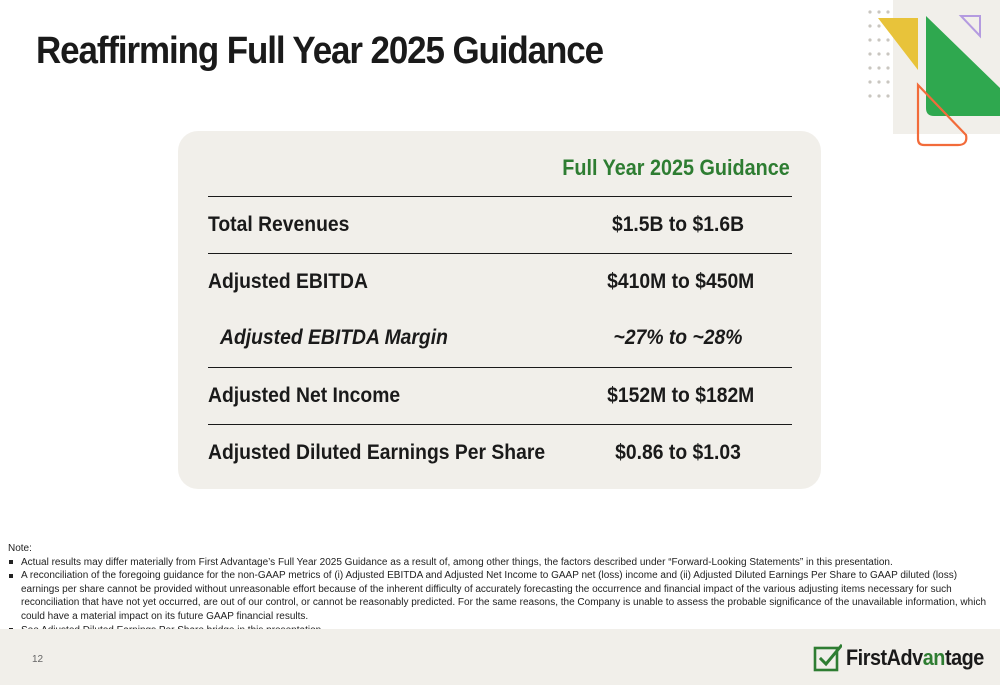 This screenshot has width=1000, height=685. Describe the element at coordinates (334, 337) in the screenshot. I see `row-label: Adjusted EBITDA Margin` at that location.